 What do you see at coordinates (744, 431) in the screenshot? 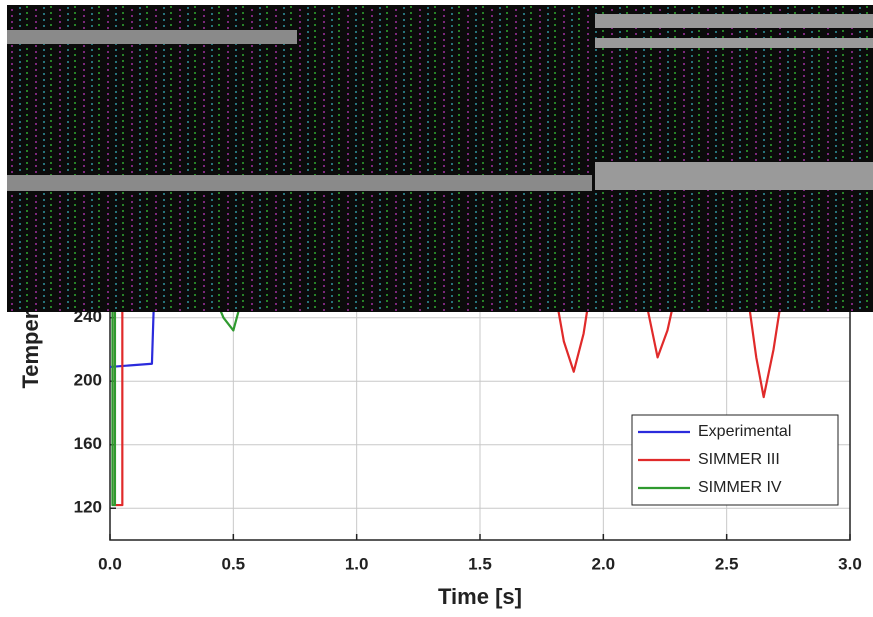
I see `legend-label: Experimental` at bounding box center [744, 431].